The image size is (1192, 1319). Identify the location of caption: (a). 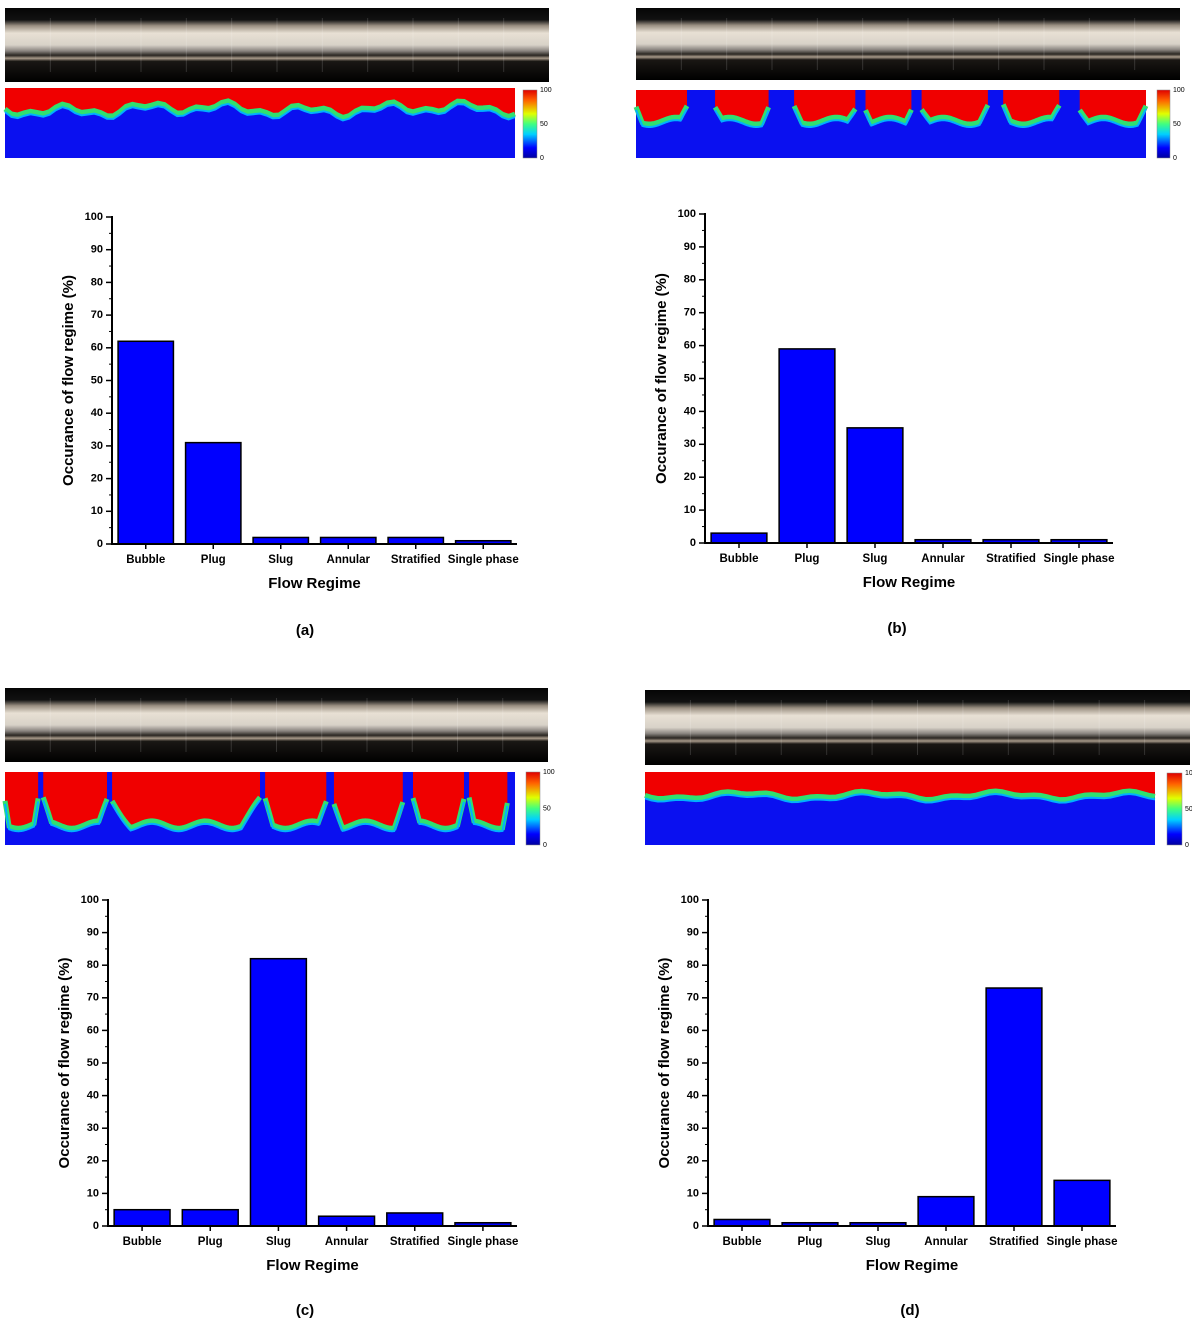
(305, 630).